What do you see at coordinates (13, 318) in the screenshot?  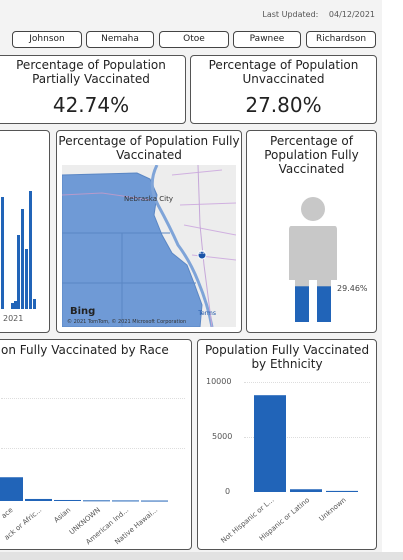 I see `timeline-tick-label: 2021` at bounding box center [13, 318].